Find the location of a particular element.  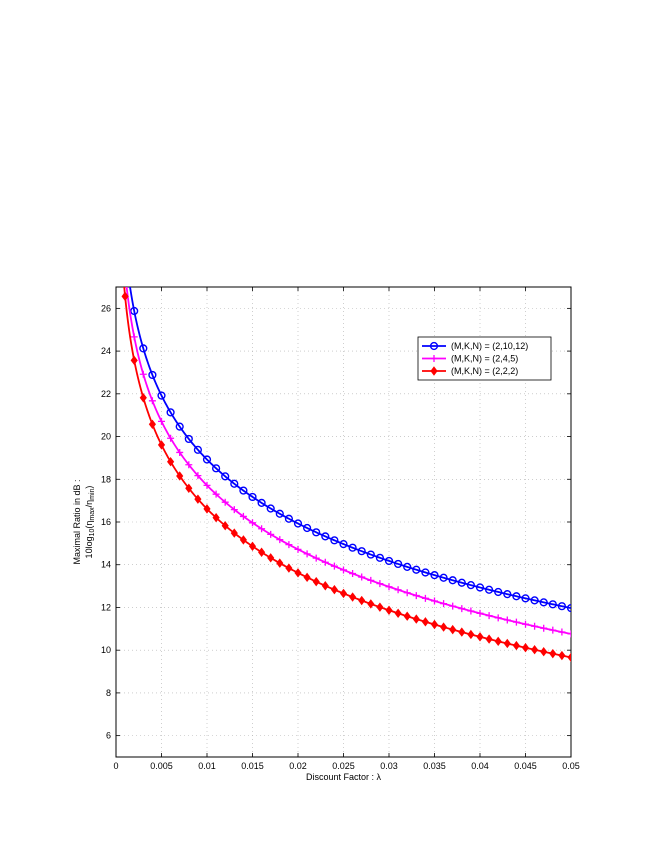

y-tick-label: 6 is located at coordinates (108, 736).